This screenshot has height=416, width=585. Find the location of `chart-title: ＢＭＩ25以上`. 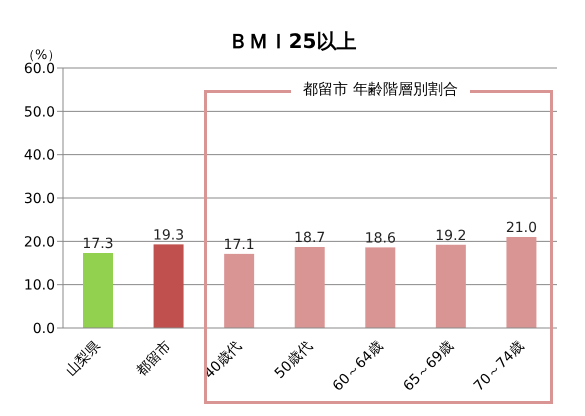

chart-title: ＢＭＩ25以上 is located at coordinates (292, 41).